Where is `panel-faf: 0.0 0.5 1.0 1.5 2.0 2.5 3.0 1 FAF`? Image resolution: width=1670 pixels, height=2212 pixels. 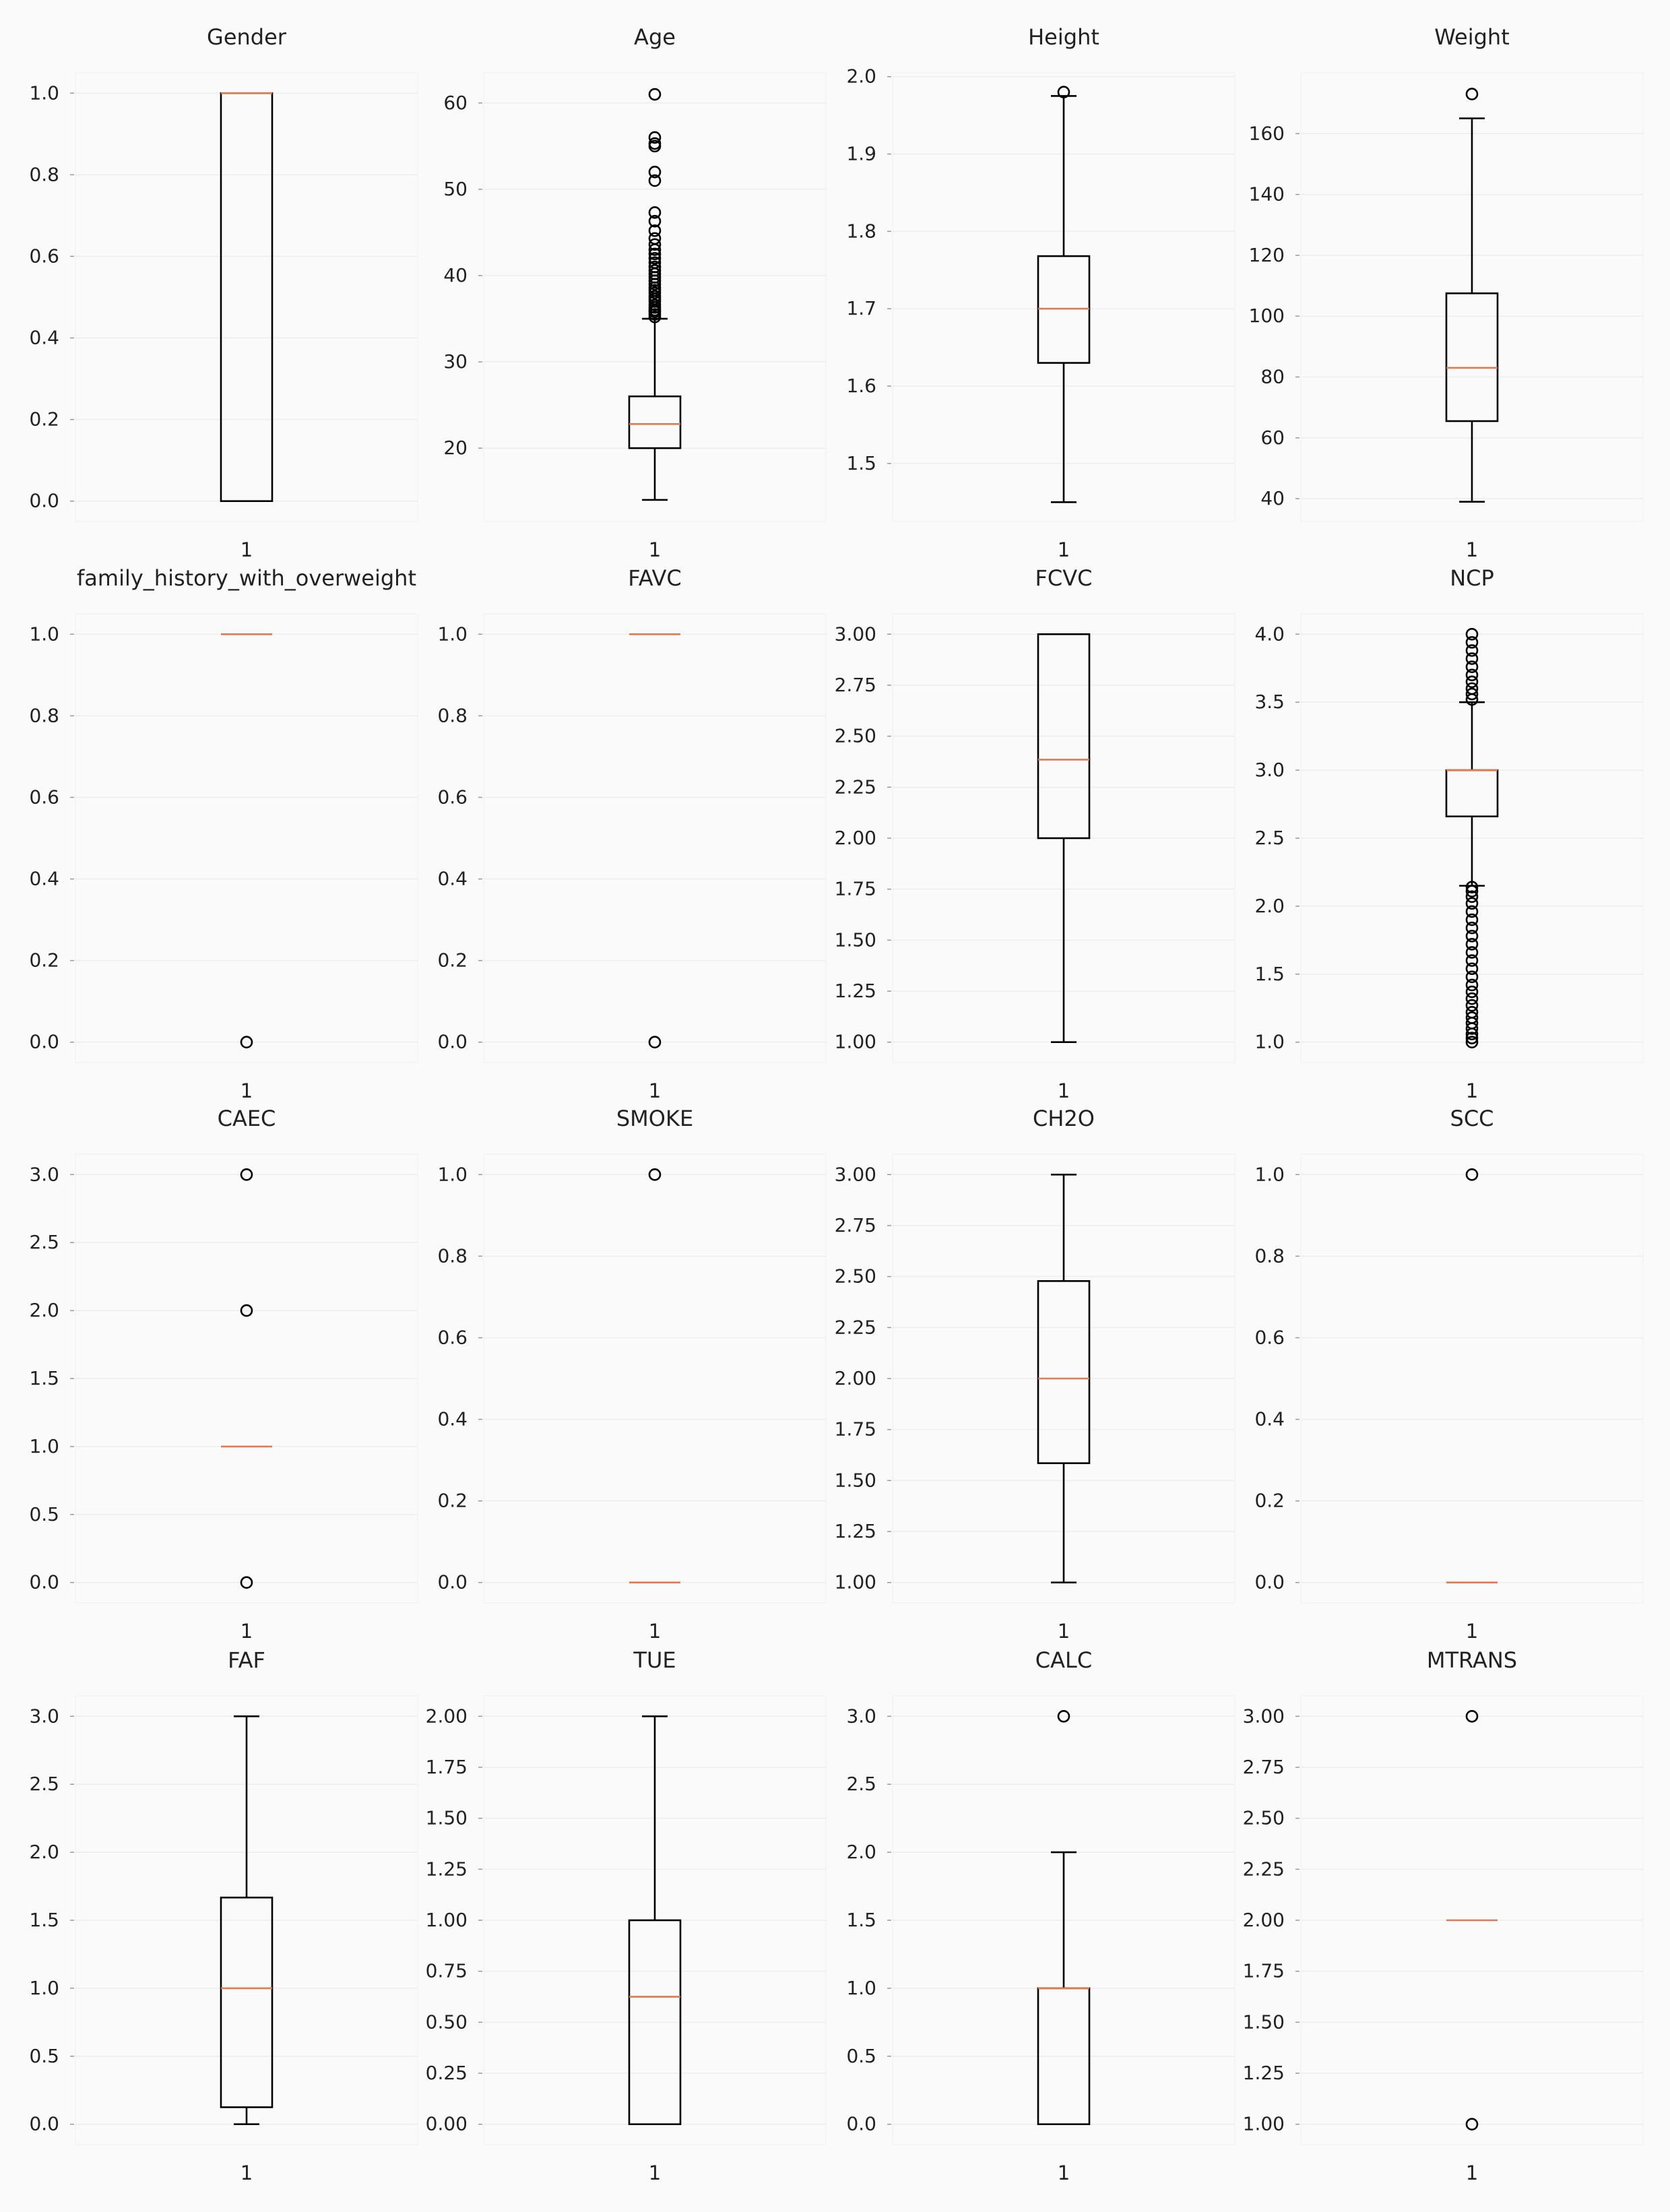
panel-faf: 0.0 0.5 1.0 1.5 2.0 2.5 3.0 1 FAF is located at coordinates (223, 1915).